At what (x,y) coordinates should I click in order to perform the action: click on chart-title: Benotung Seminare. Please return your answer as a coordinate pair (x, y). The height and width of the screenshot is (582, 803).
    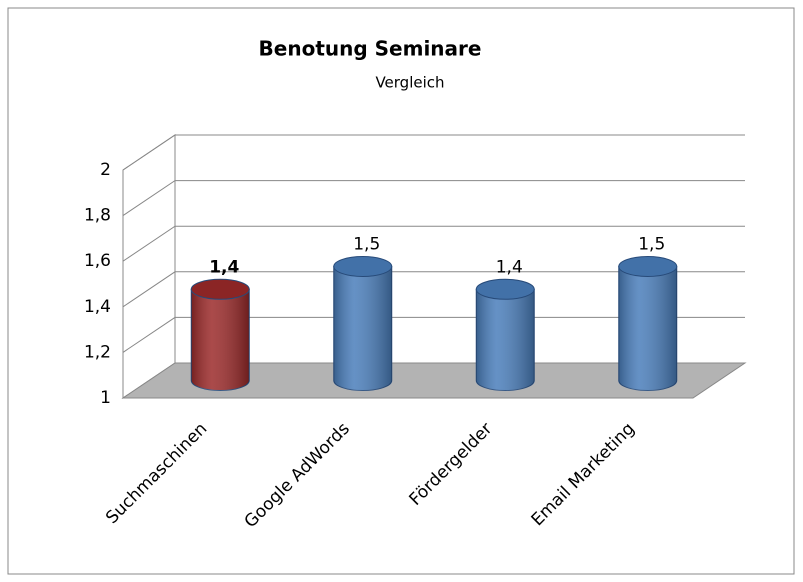
    Looking at the image, I should click on (370, 49).